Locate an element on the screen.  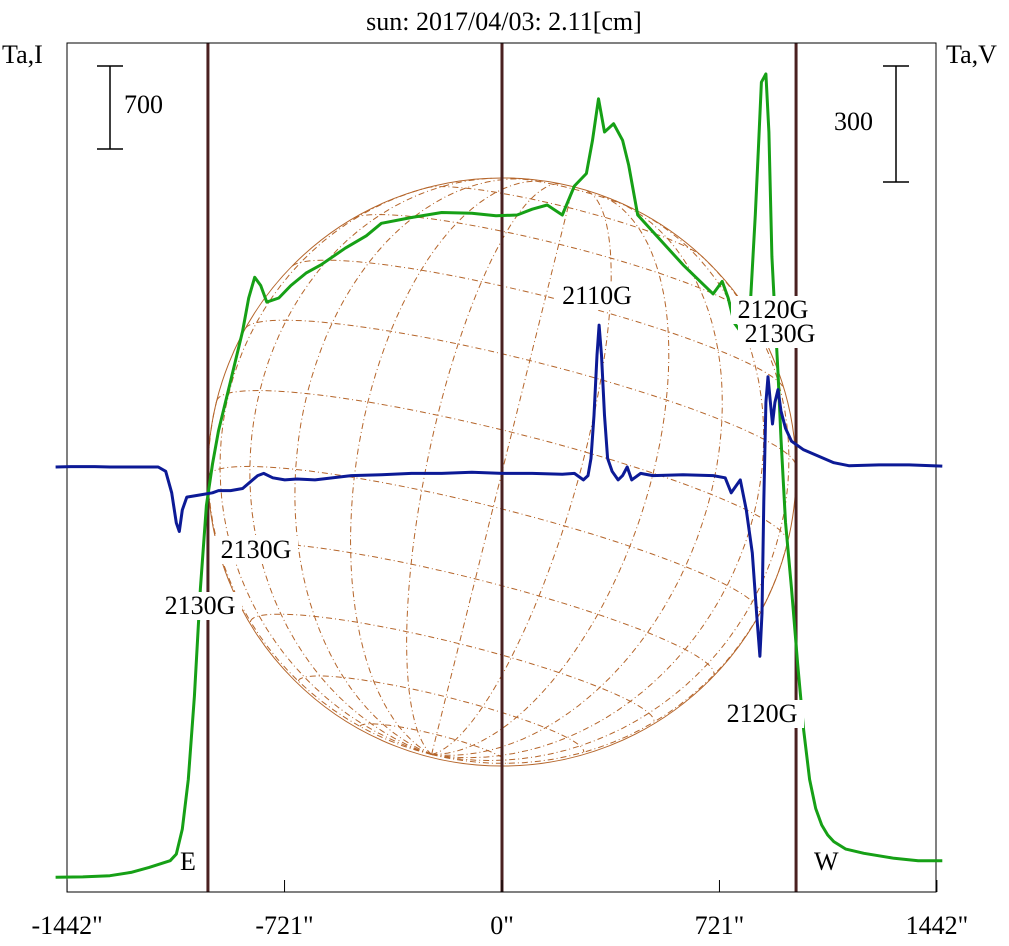
x-tick-label: -1442" is located at coordinates (66, 925).